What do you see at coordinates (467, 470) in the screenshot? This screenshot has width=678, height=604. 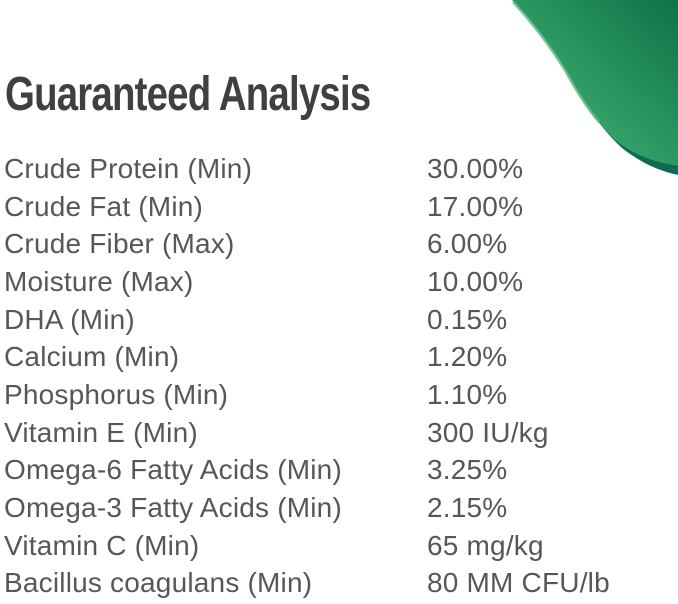 I see `nutrient-value: 3.25%` at bounding box center [467, 470].